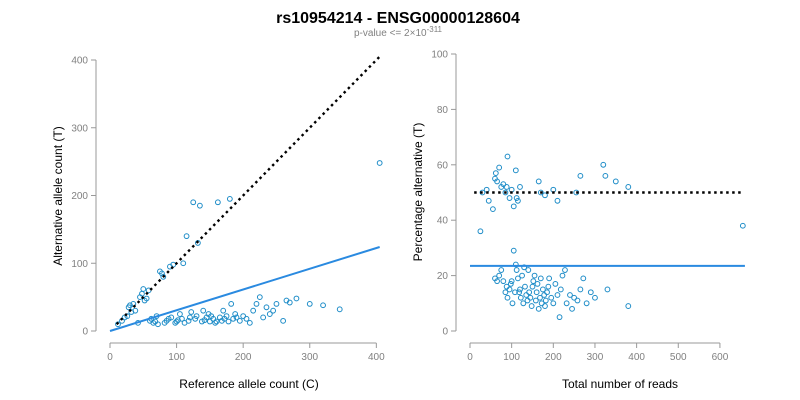  What do you see at coordinates (398, 32) in the screenshot?
I see `chart-subtitle: p-value <= 2×10-311` at bounding box center [398, 32].